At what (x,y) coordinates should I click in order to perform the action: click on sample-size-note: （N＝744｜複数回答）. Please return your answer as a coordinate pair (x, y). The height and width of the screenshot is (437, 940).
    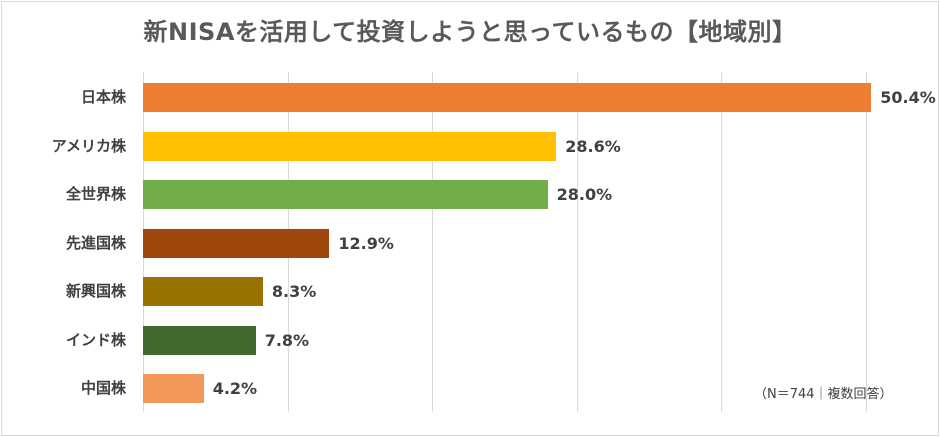
    Looking at the image, I should click on (823, 394).